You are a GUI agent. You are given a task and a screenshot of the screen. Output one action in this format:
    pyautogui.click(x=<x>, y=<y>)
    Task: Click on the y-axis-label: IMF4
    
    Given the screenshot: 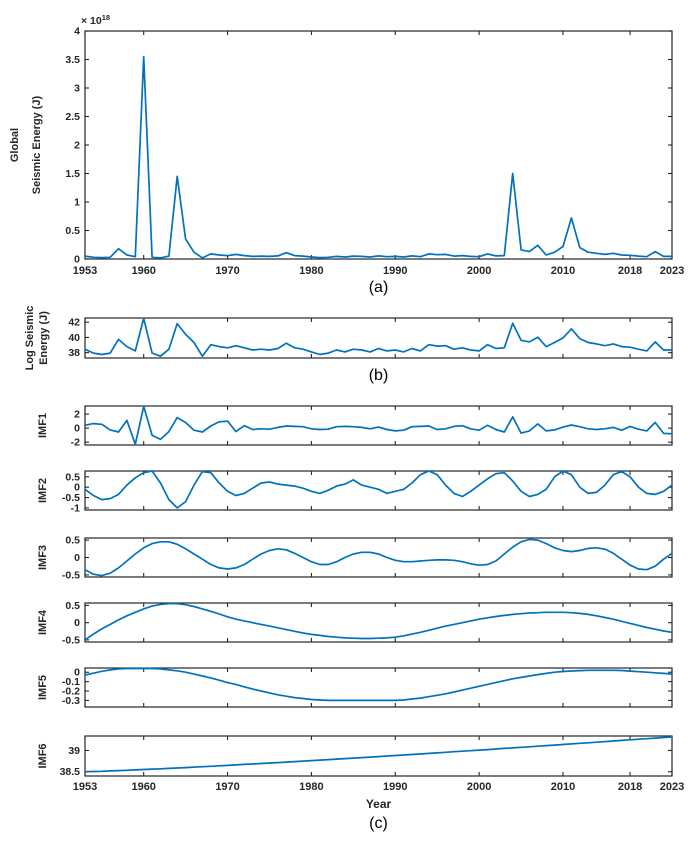 What is the action you would take?
    pyautogui.click(x=43, y=622)
    